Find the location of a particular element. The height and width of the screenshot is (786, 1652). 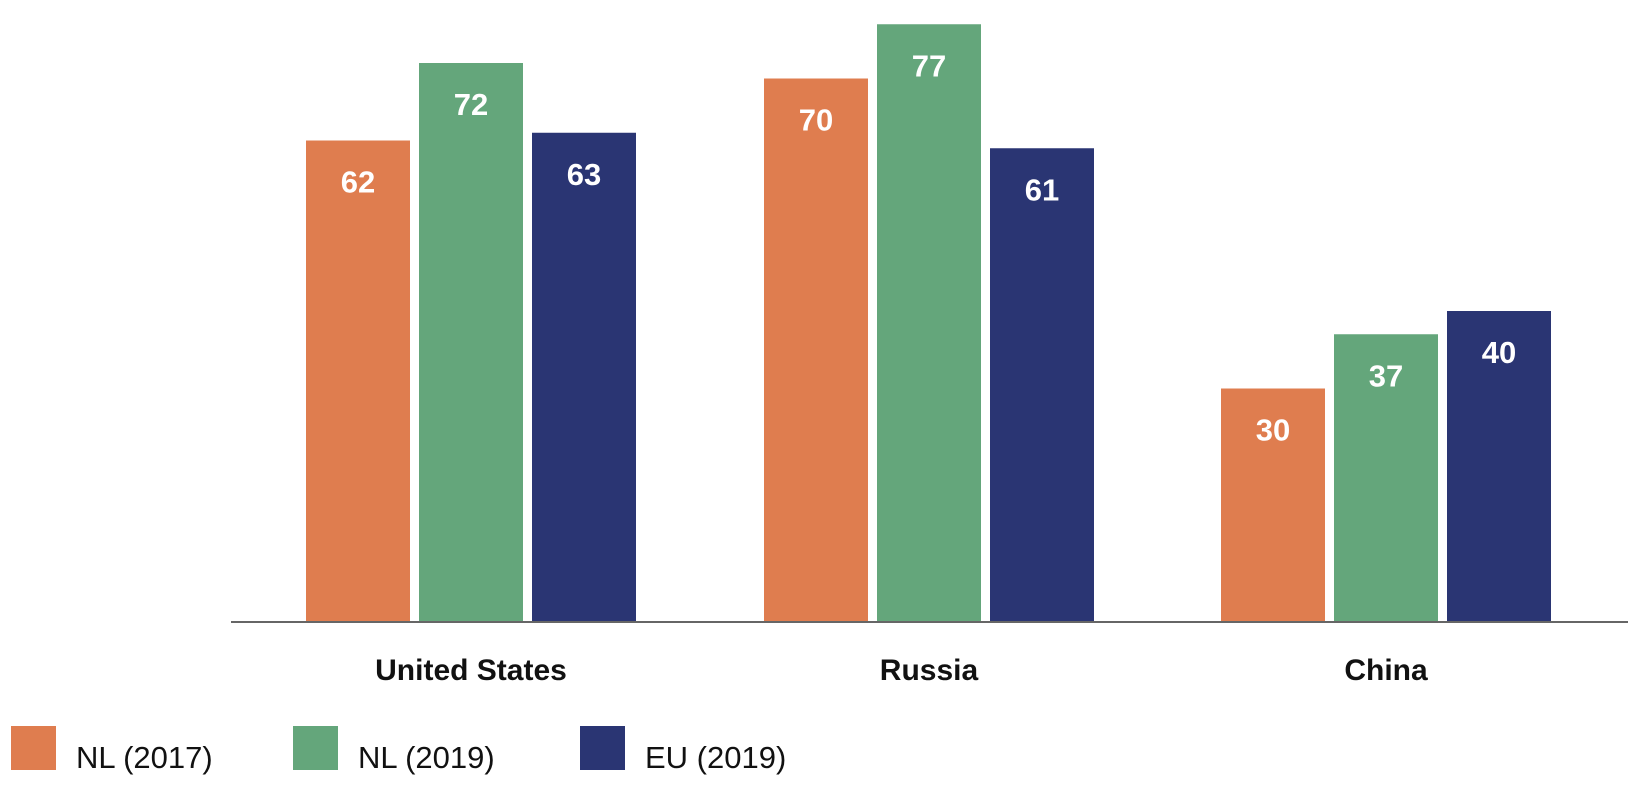

data-label: 62 is located at coordinates (358, 182).